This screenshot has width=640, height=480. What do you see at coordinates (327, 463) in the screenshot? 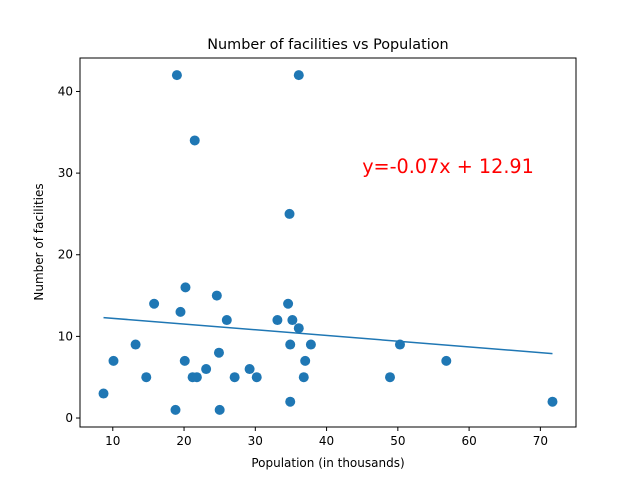
I see `x-axis-label: Population (in thousands)` at bounding box center [327, 463].